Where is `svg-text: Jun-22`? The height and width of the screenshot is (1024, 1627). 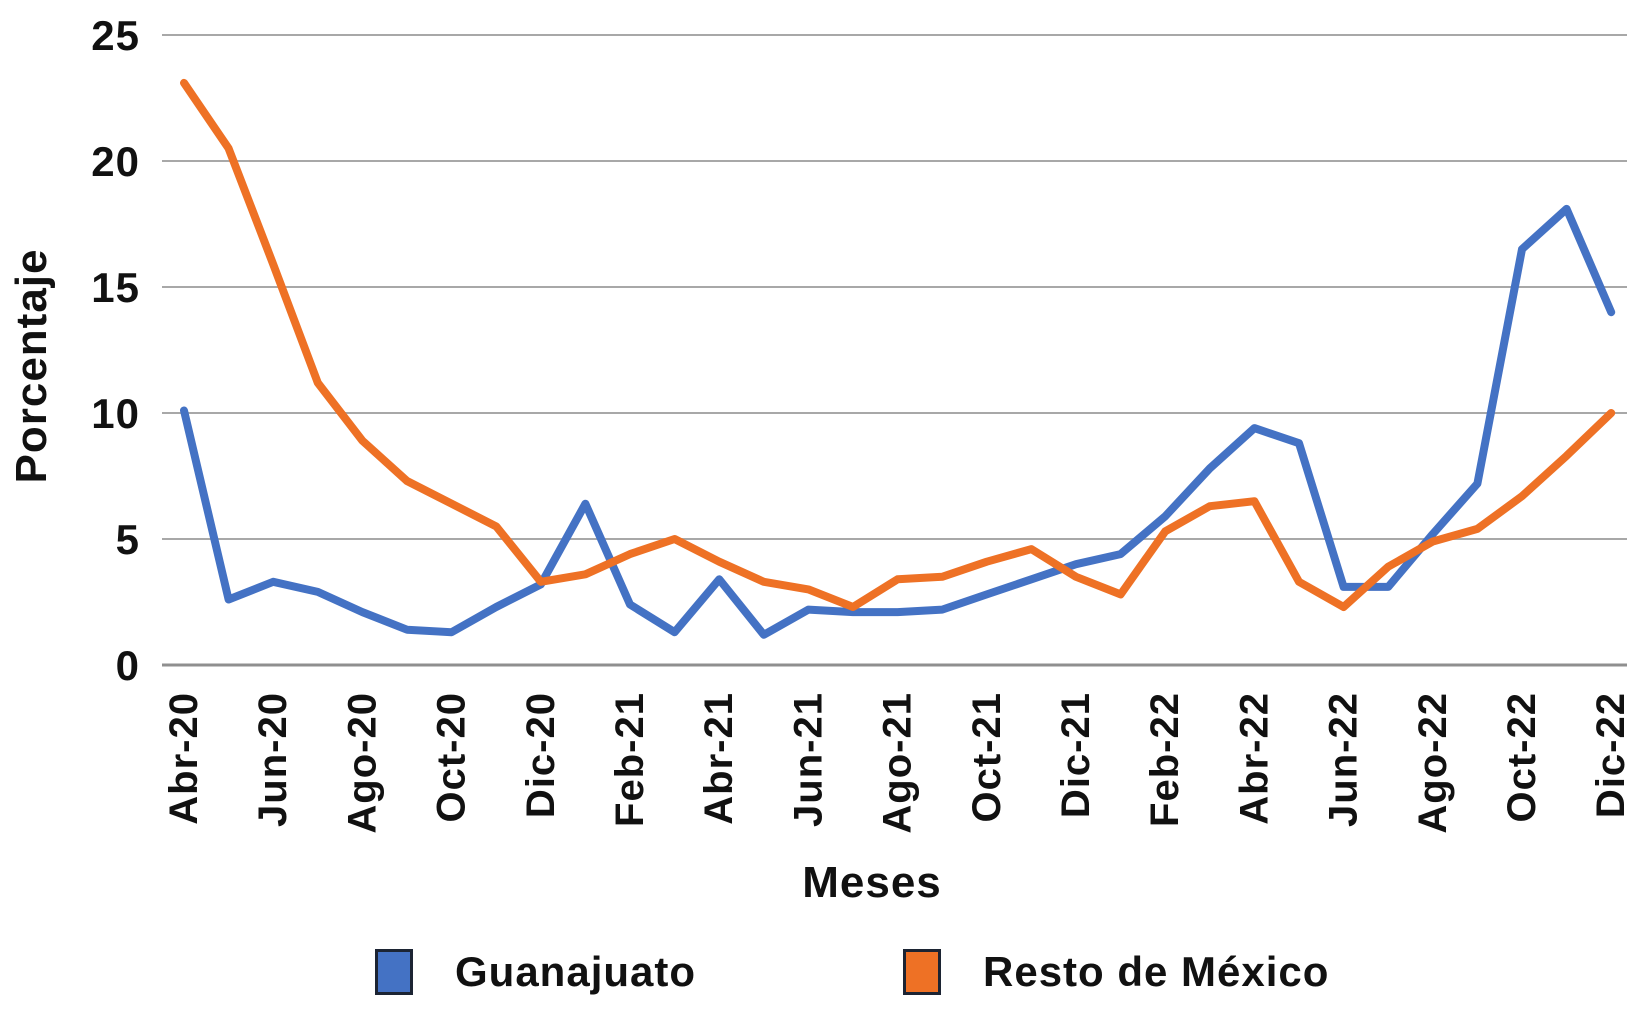 svg-text: Jun-22 is located at coordinates (1344, 759).